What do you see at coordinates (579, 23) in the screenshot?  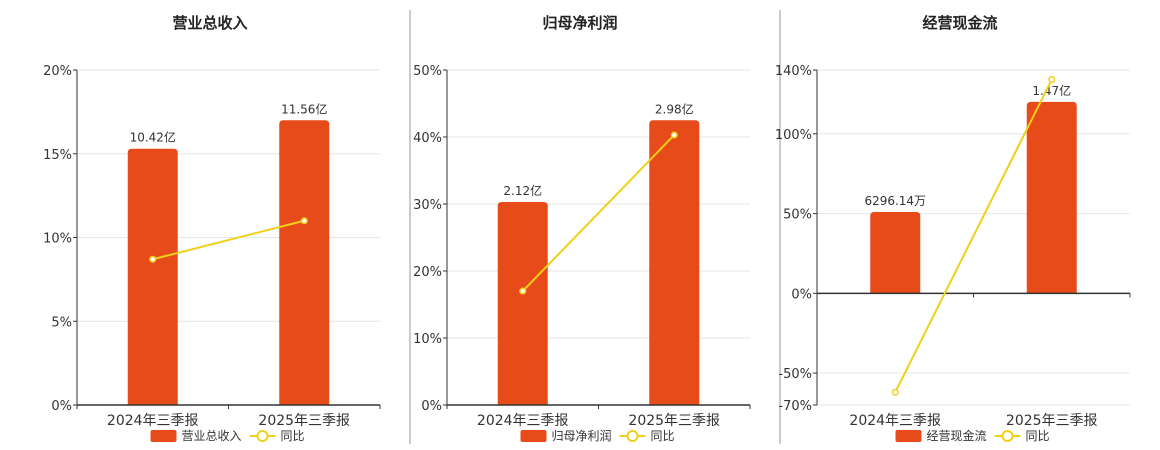 I see `chart-title: 归母净利润` at bounding box center [579, 23].